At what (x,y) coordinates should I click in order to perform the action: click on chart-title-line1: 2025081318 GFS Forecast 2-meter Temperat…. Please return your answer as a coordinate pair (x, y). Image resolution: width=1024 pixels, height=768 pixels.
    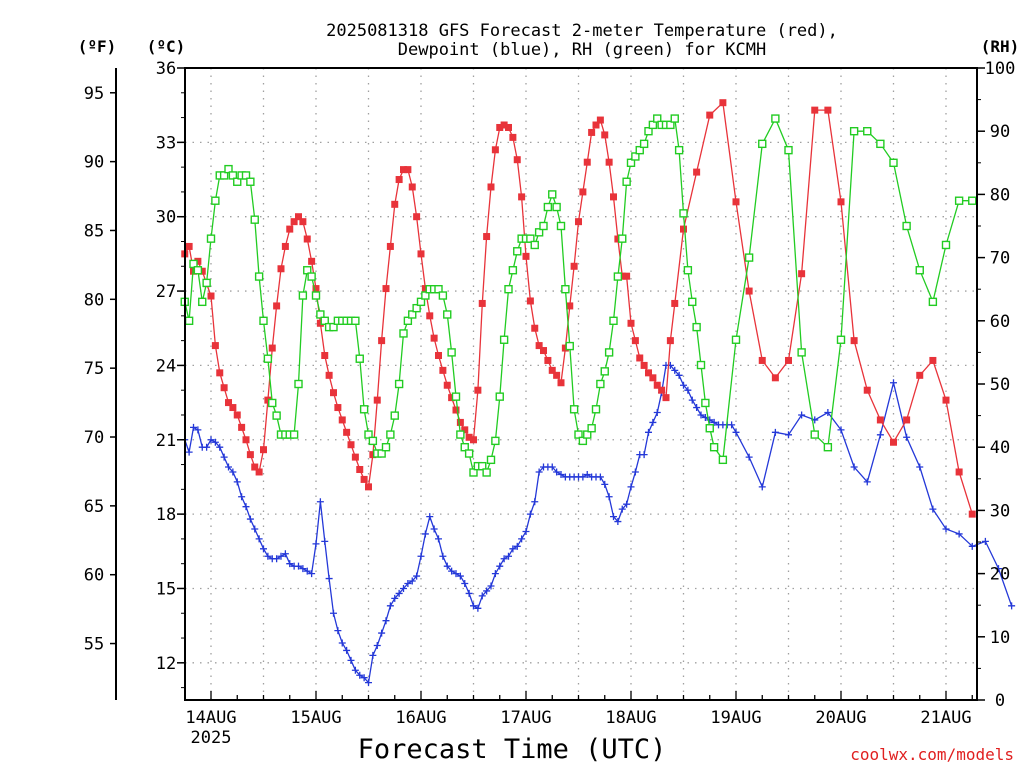
    Looking at the image, I should click on (582, 31).